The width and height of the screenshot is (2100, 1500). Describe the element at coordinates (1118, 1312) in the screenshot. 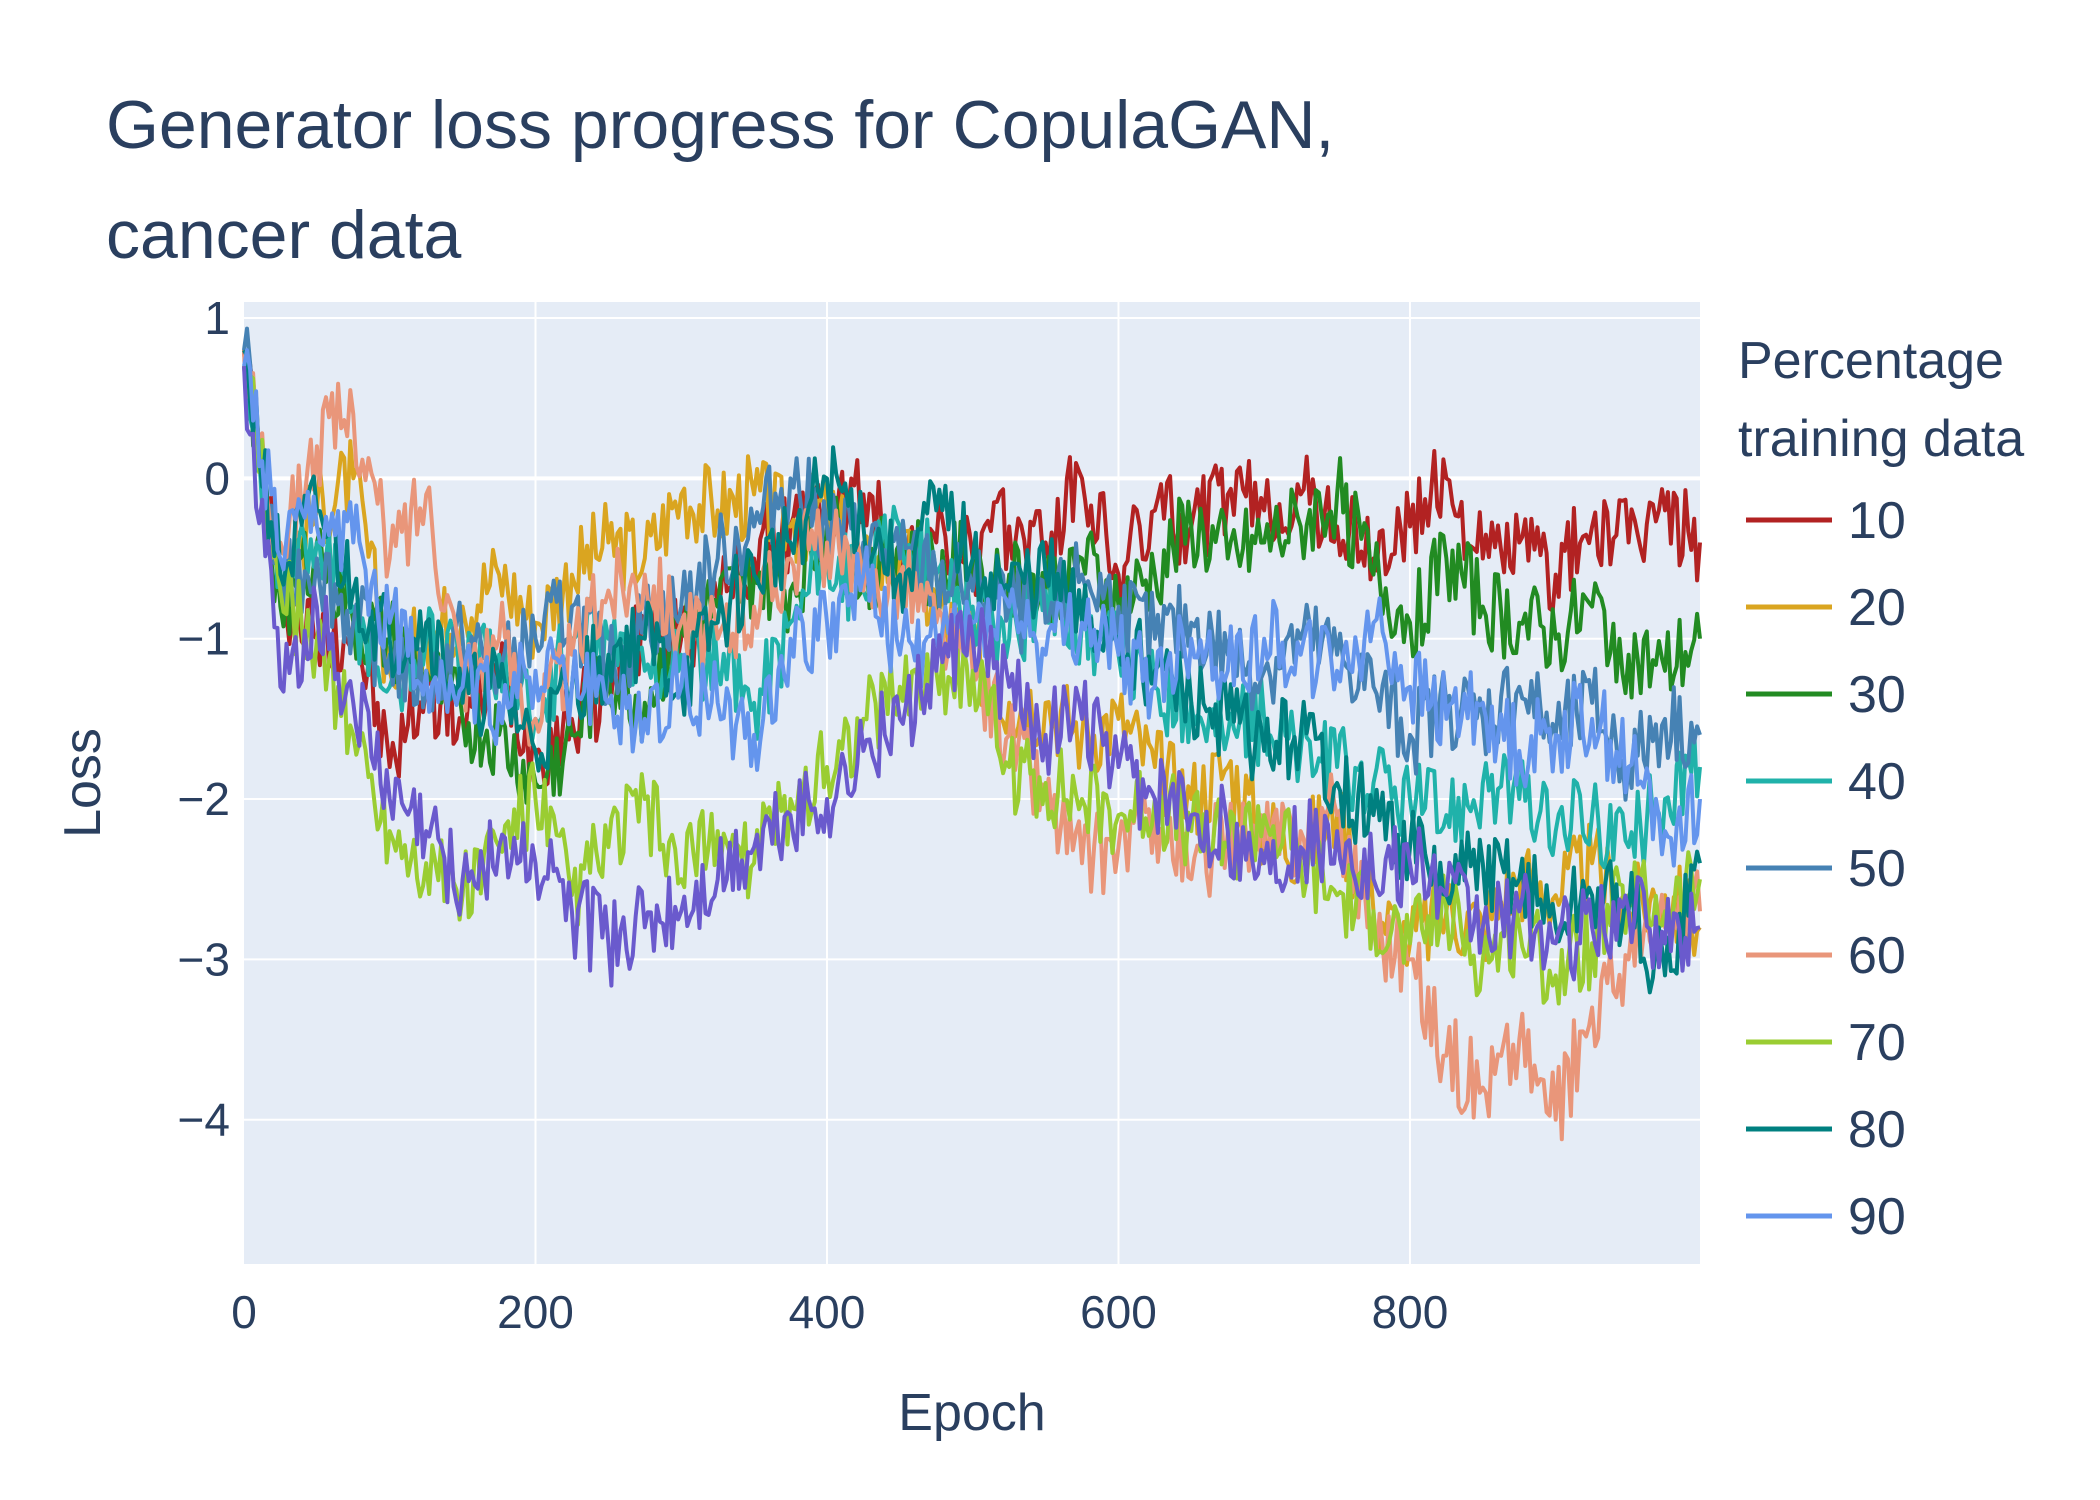

I see `x-tick-label-600: 600` at that location.